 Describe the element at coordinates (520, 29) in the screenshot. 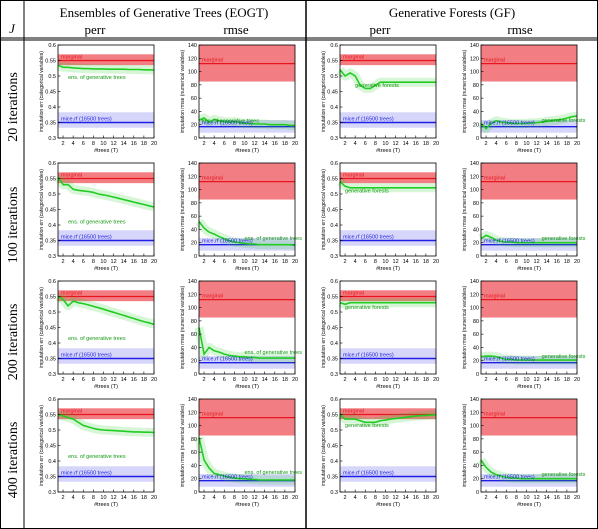

I see `col-label-gf-rmse: rmse` at that location.